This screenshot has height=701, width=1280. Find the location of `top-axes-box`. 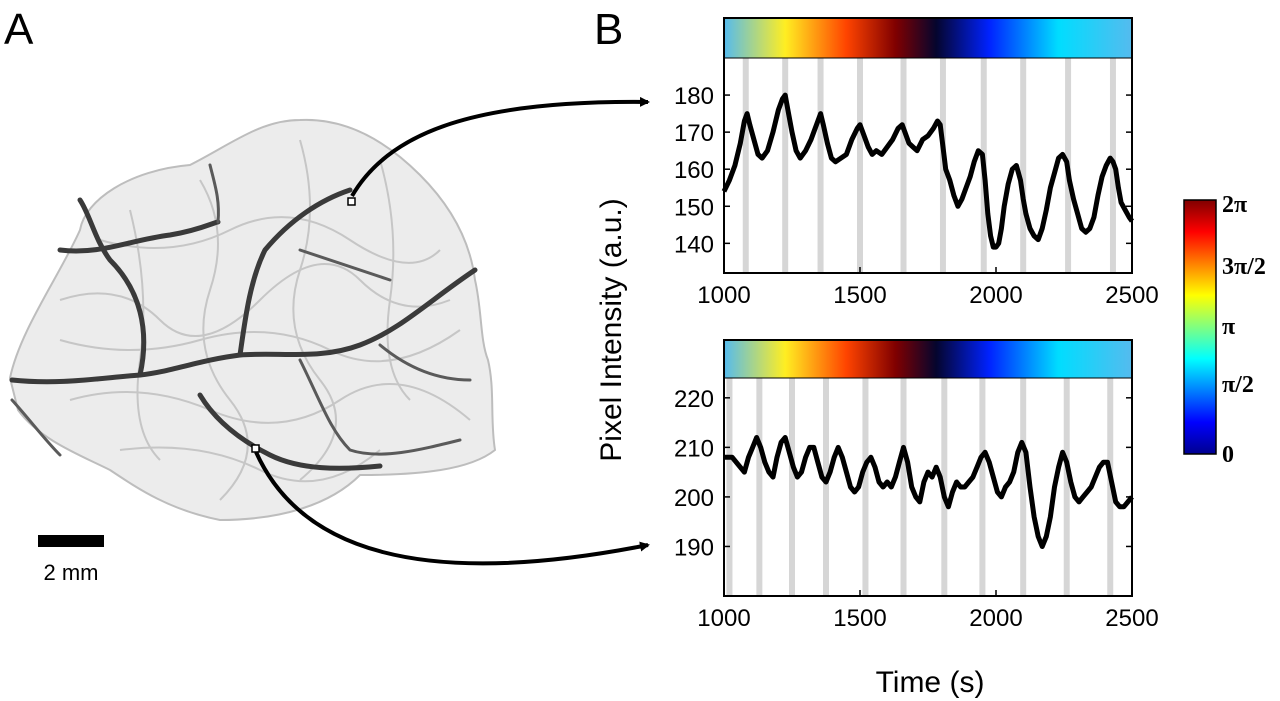

top-axes-box is located at coordinates (928, 145).